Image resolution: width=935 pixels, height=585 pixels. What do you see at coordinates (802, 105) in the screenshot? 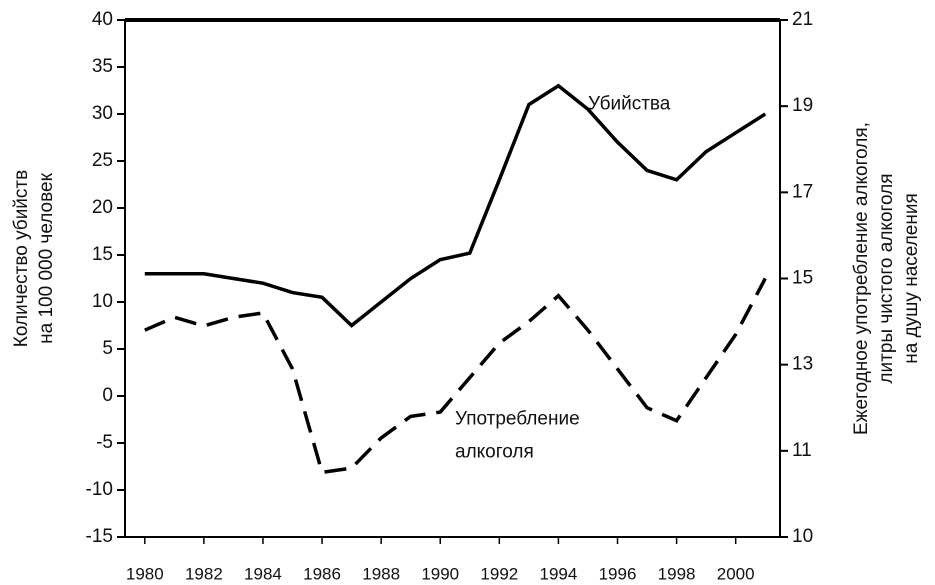
I see `y2-tick-label: 19` at bounding box center [802, 105].